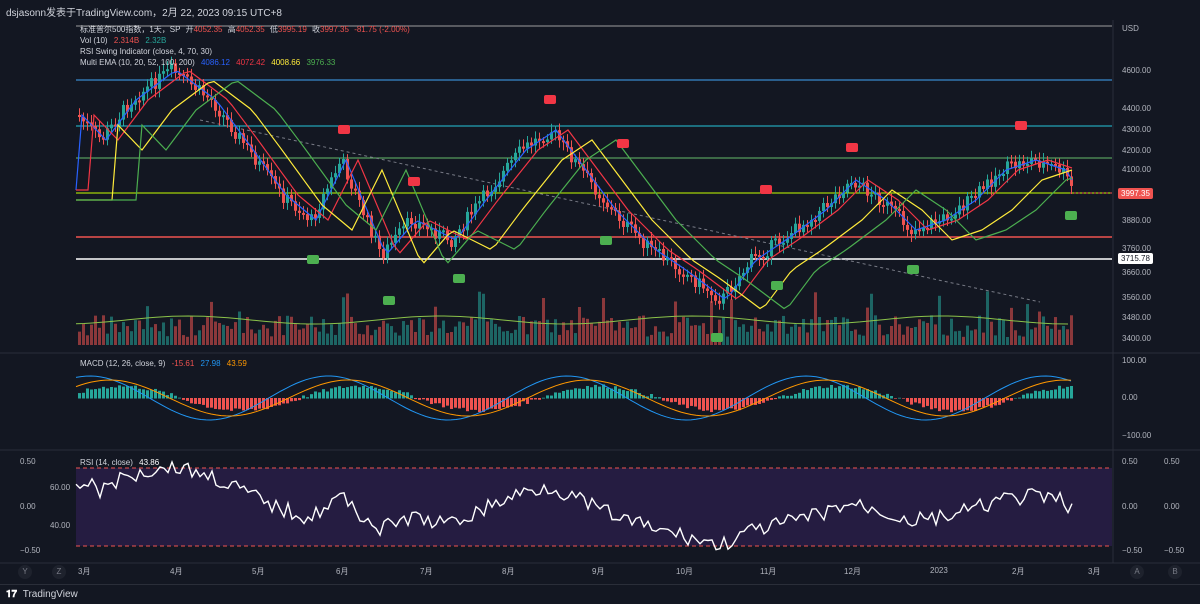  I want to click on sell-signal-marker, so click(414, 181).